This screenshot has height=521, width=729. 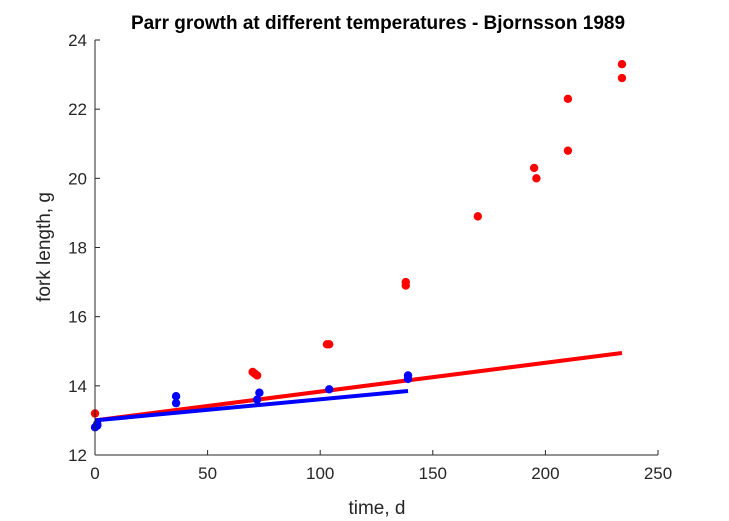 What do you see at coordinates (77, 386) in the screenshot?
I see `y-tick-label-1: 14` at bounding box center [77, 386].